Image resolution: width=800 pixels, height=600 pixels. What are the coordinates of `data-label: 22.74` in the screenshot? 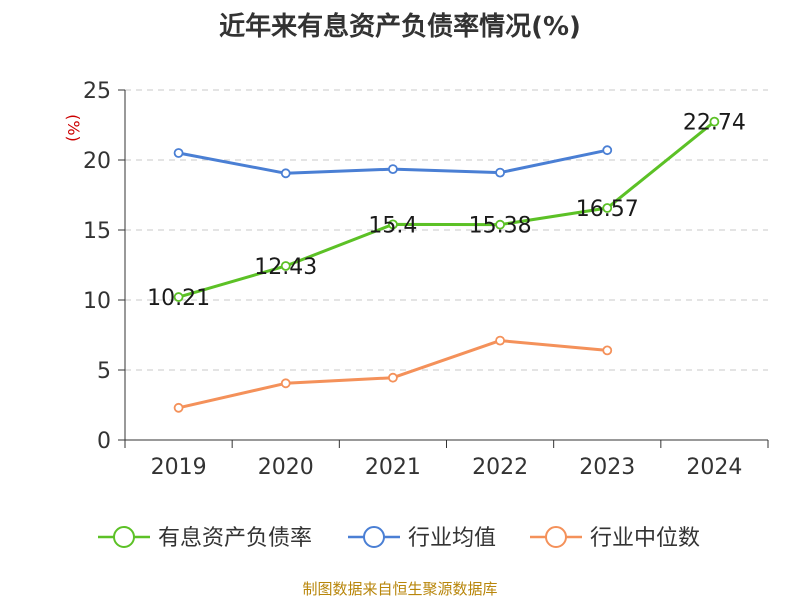 It's located at (714, 123).